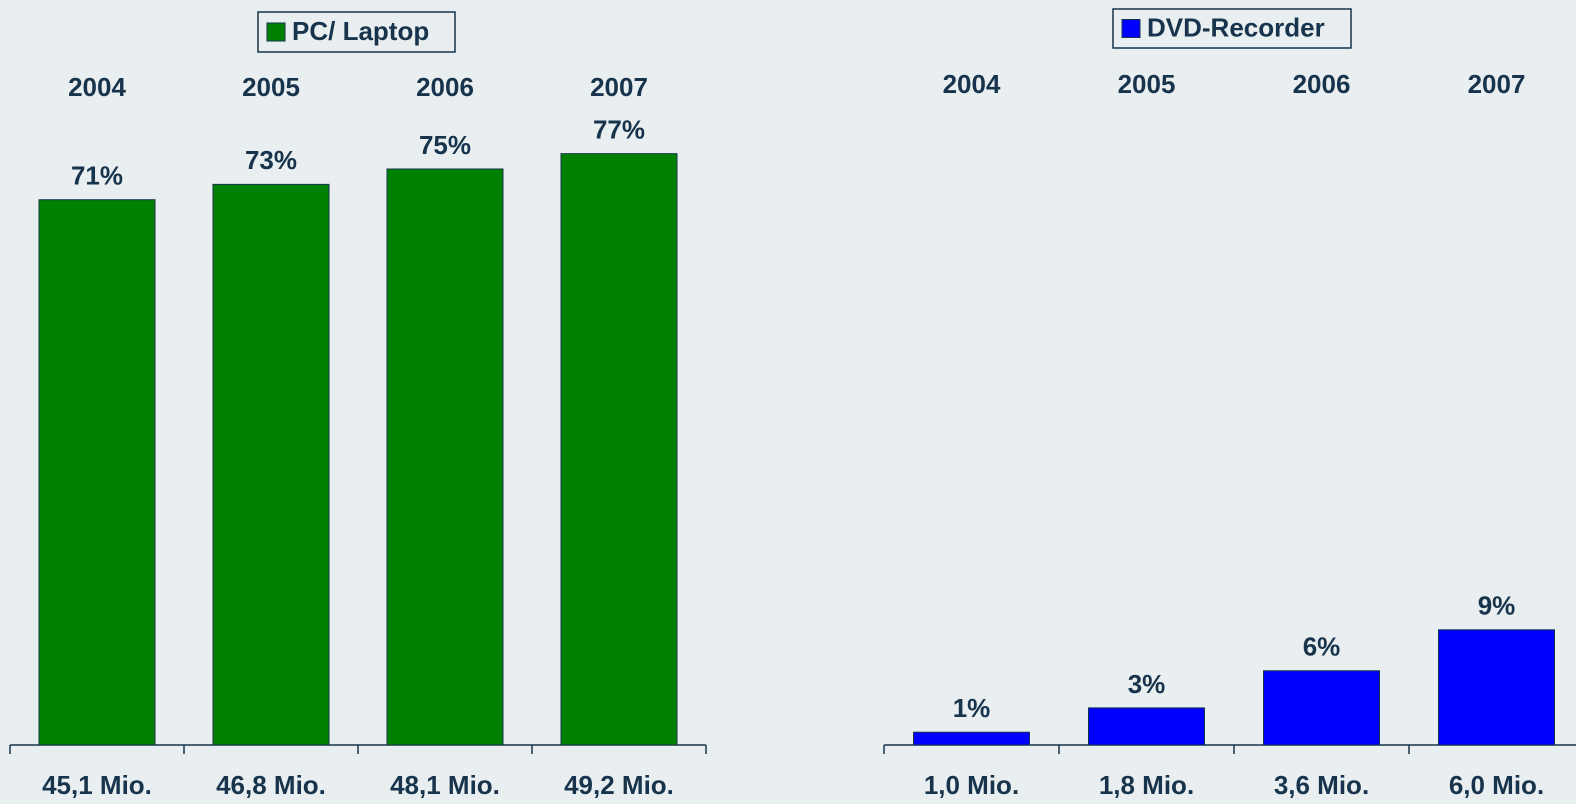 The image size is (1576, 804). I want to click on bottom-label: 46,8 Mio., so click(271, 785).